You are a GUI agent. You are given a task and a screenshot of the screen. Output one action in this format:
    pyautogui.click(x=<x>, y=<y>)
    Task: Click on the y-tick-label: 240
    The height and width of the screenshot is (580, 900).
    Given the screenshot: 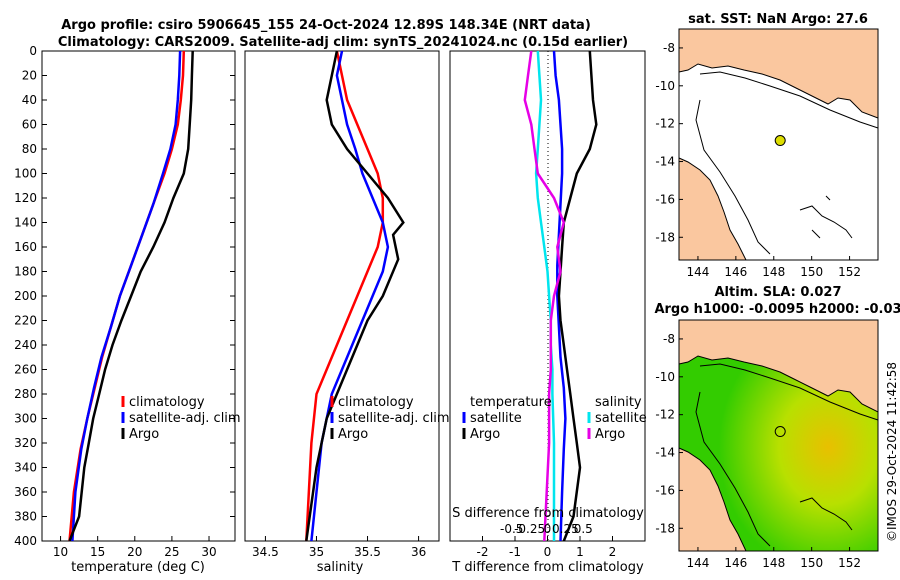 What is the action you would take?
    pyautogui.click(x=25, y=345)
    